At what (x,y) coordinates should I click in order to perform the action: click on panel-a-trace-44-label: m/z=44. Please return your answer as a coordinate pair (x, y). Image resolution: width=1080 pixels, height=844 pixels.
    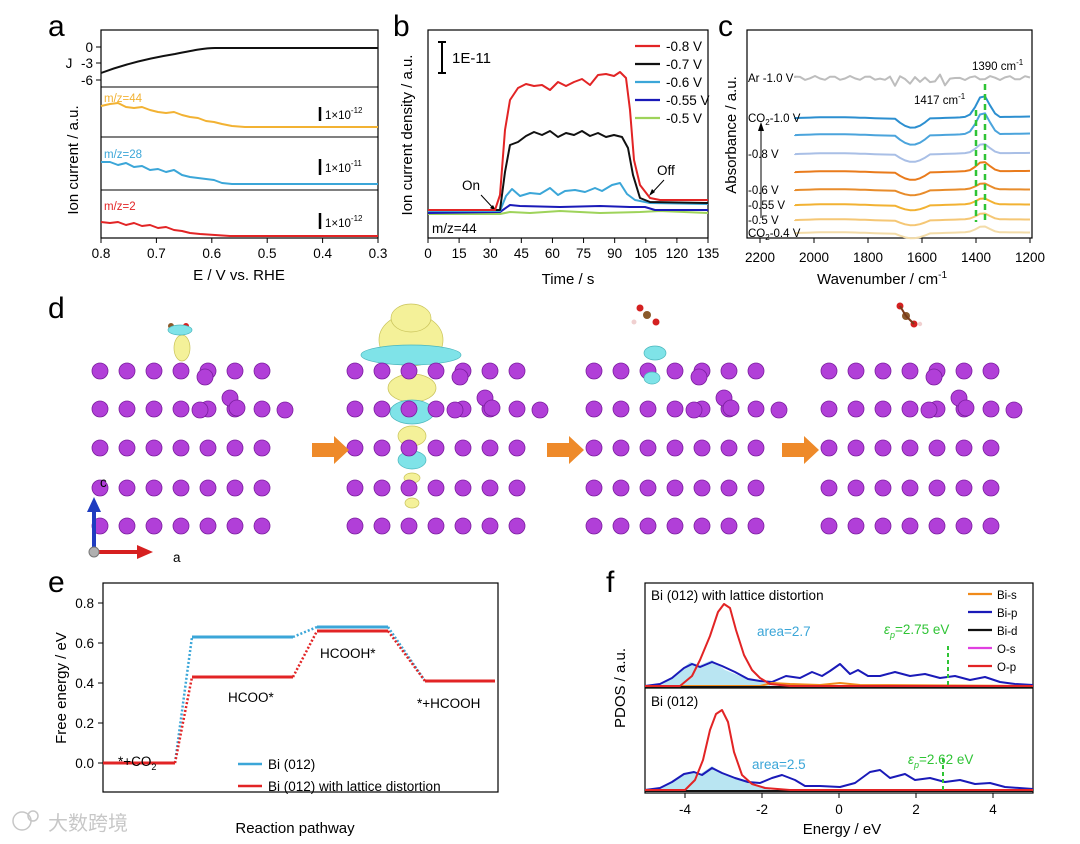
    Looking at the image, I should click on (123, 99).